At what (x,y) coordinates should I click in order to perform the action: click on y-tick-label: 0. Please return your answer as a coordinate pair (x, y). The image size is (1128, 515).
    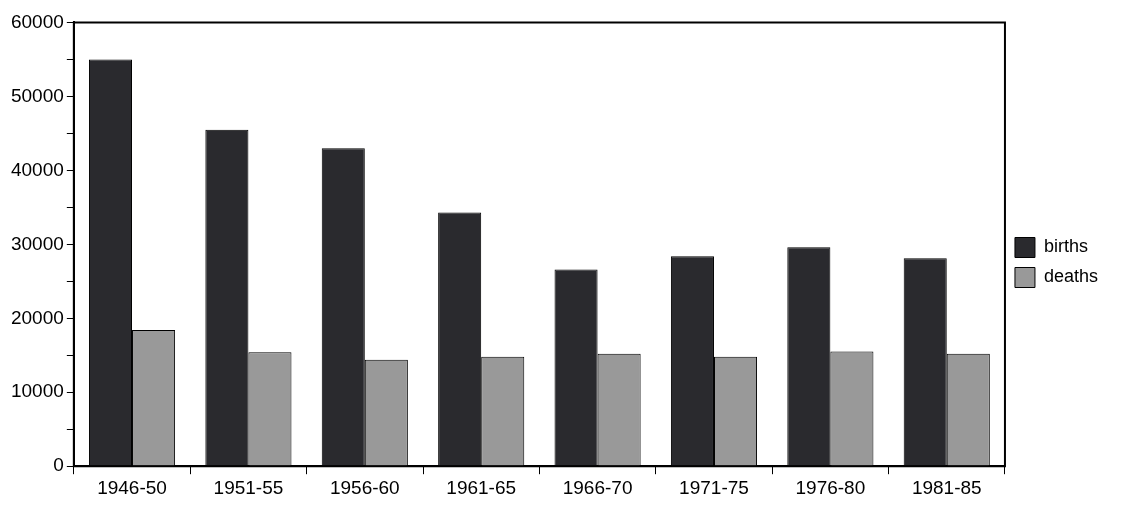
    Looking at the image, I should click on (58, 465).